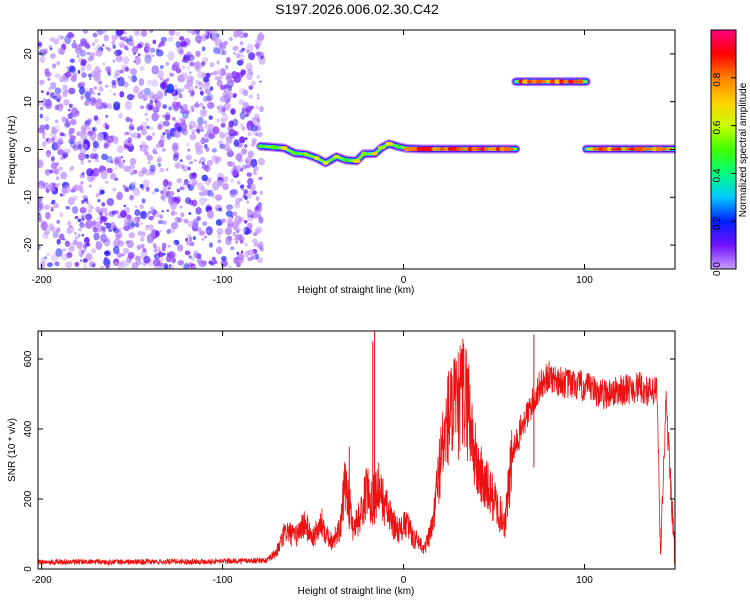 The height and width of the screenshot is (600, 750). Describe the element at coordinates (717, 269) in the screenshot. I see `colorbar-tick-label: 0.0` at that location.